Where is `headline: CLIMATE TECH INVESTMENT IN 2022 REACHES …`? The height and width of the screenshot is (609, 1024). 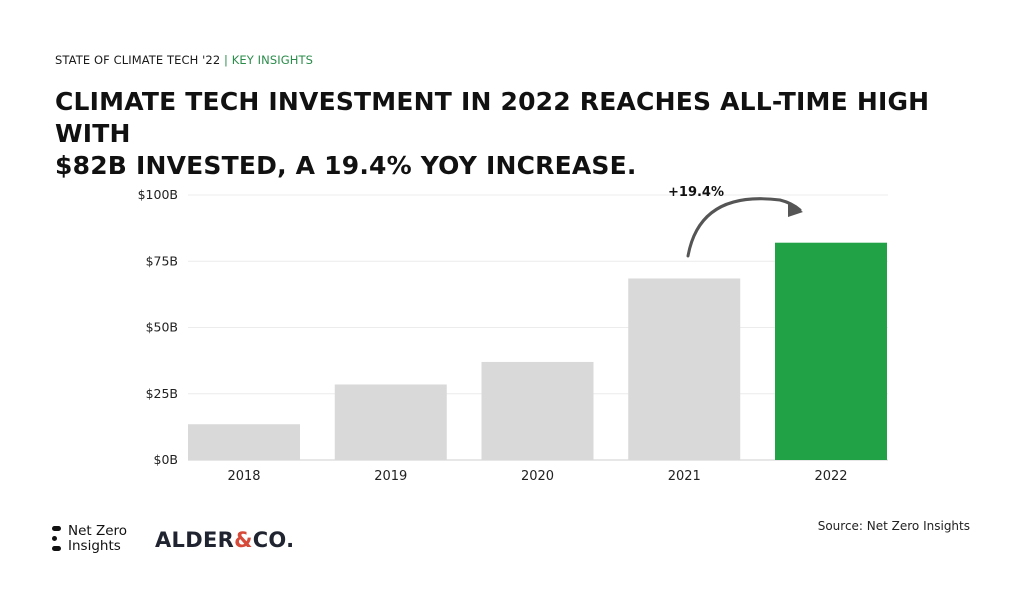 headline: CLIMATE TECH INVESTMENT IN 2022 REACHES … is located at coordinates (520, 134).